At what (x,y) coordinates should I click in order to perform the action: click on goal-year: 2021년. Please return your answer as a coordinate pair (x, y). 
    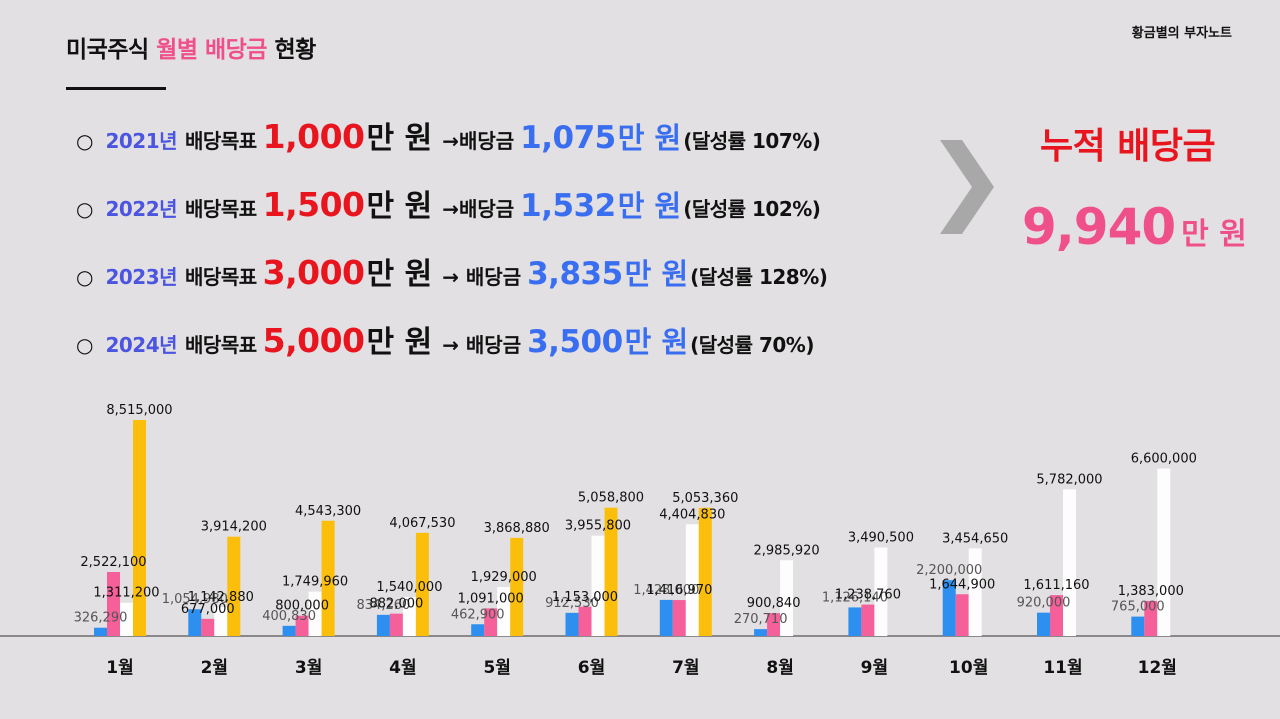
    Looking at the image, I should click on (141, 141).